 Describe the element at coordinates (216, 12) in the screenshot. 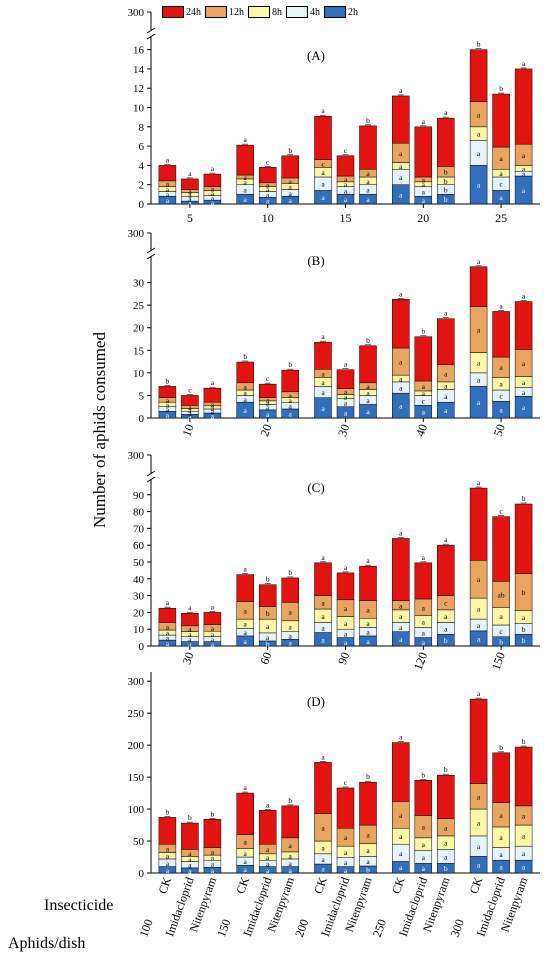

I see `legend-swatch` at that location.